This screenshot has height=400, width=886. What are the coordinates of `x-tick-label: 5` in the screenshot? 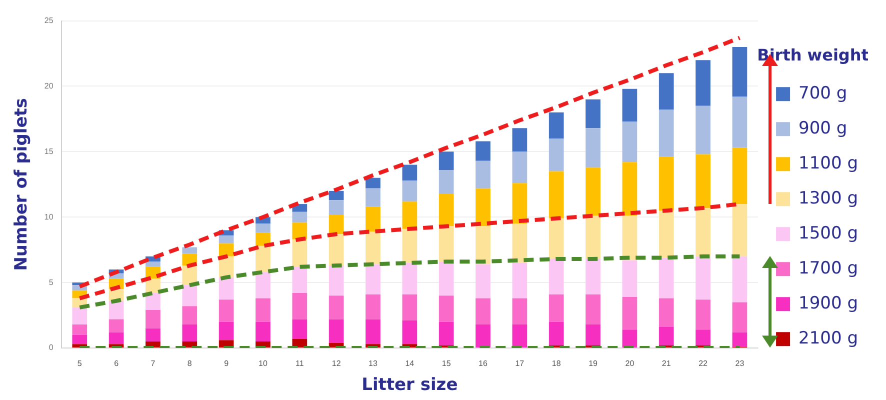 It's located at (79, 363).